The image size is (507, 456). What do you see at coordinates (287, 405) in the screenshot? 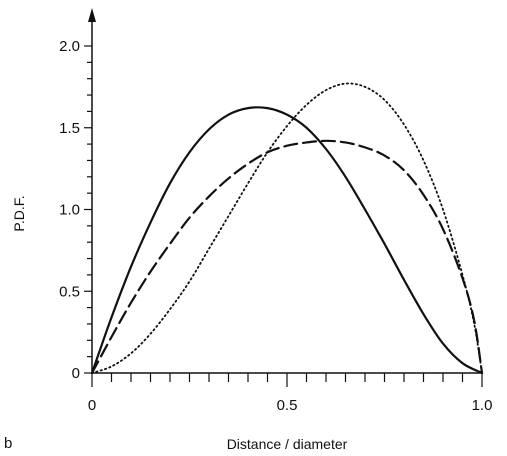
I see `x-tick-label: 0.5` at bounding box center [287, 405].